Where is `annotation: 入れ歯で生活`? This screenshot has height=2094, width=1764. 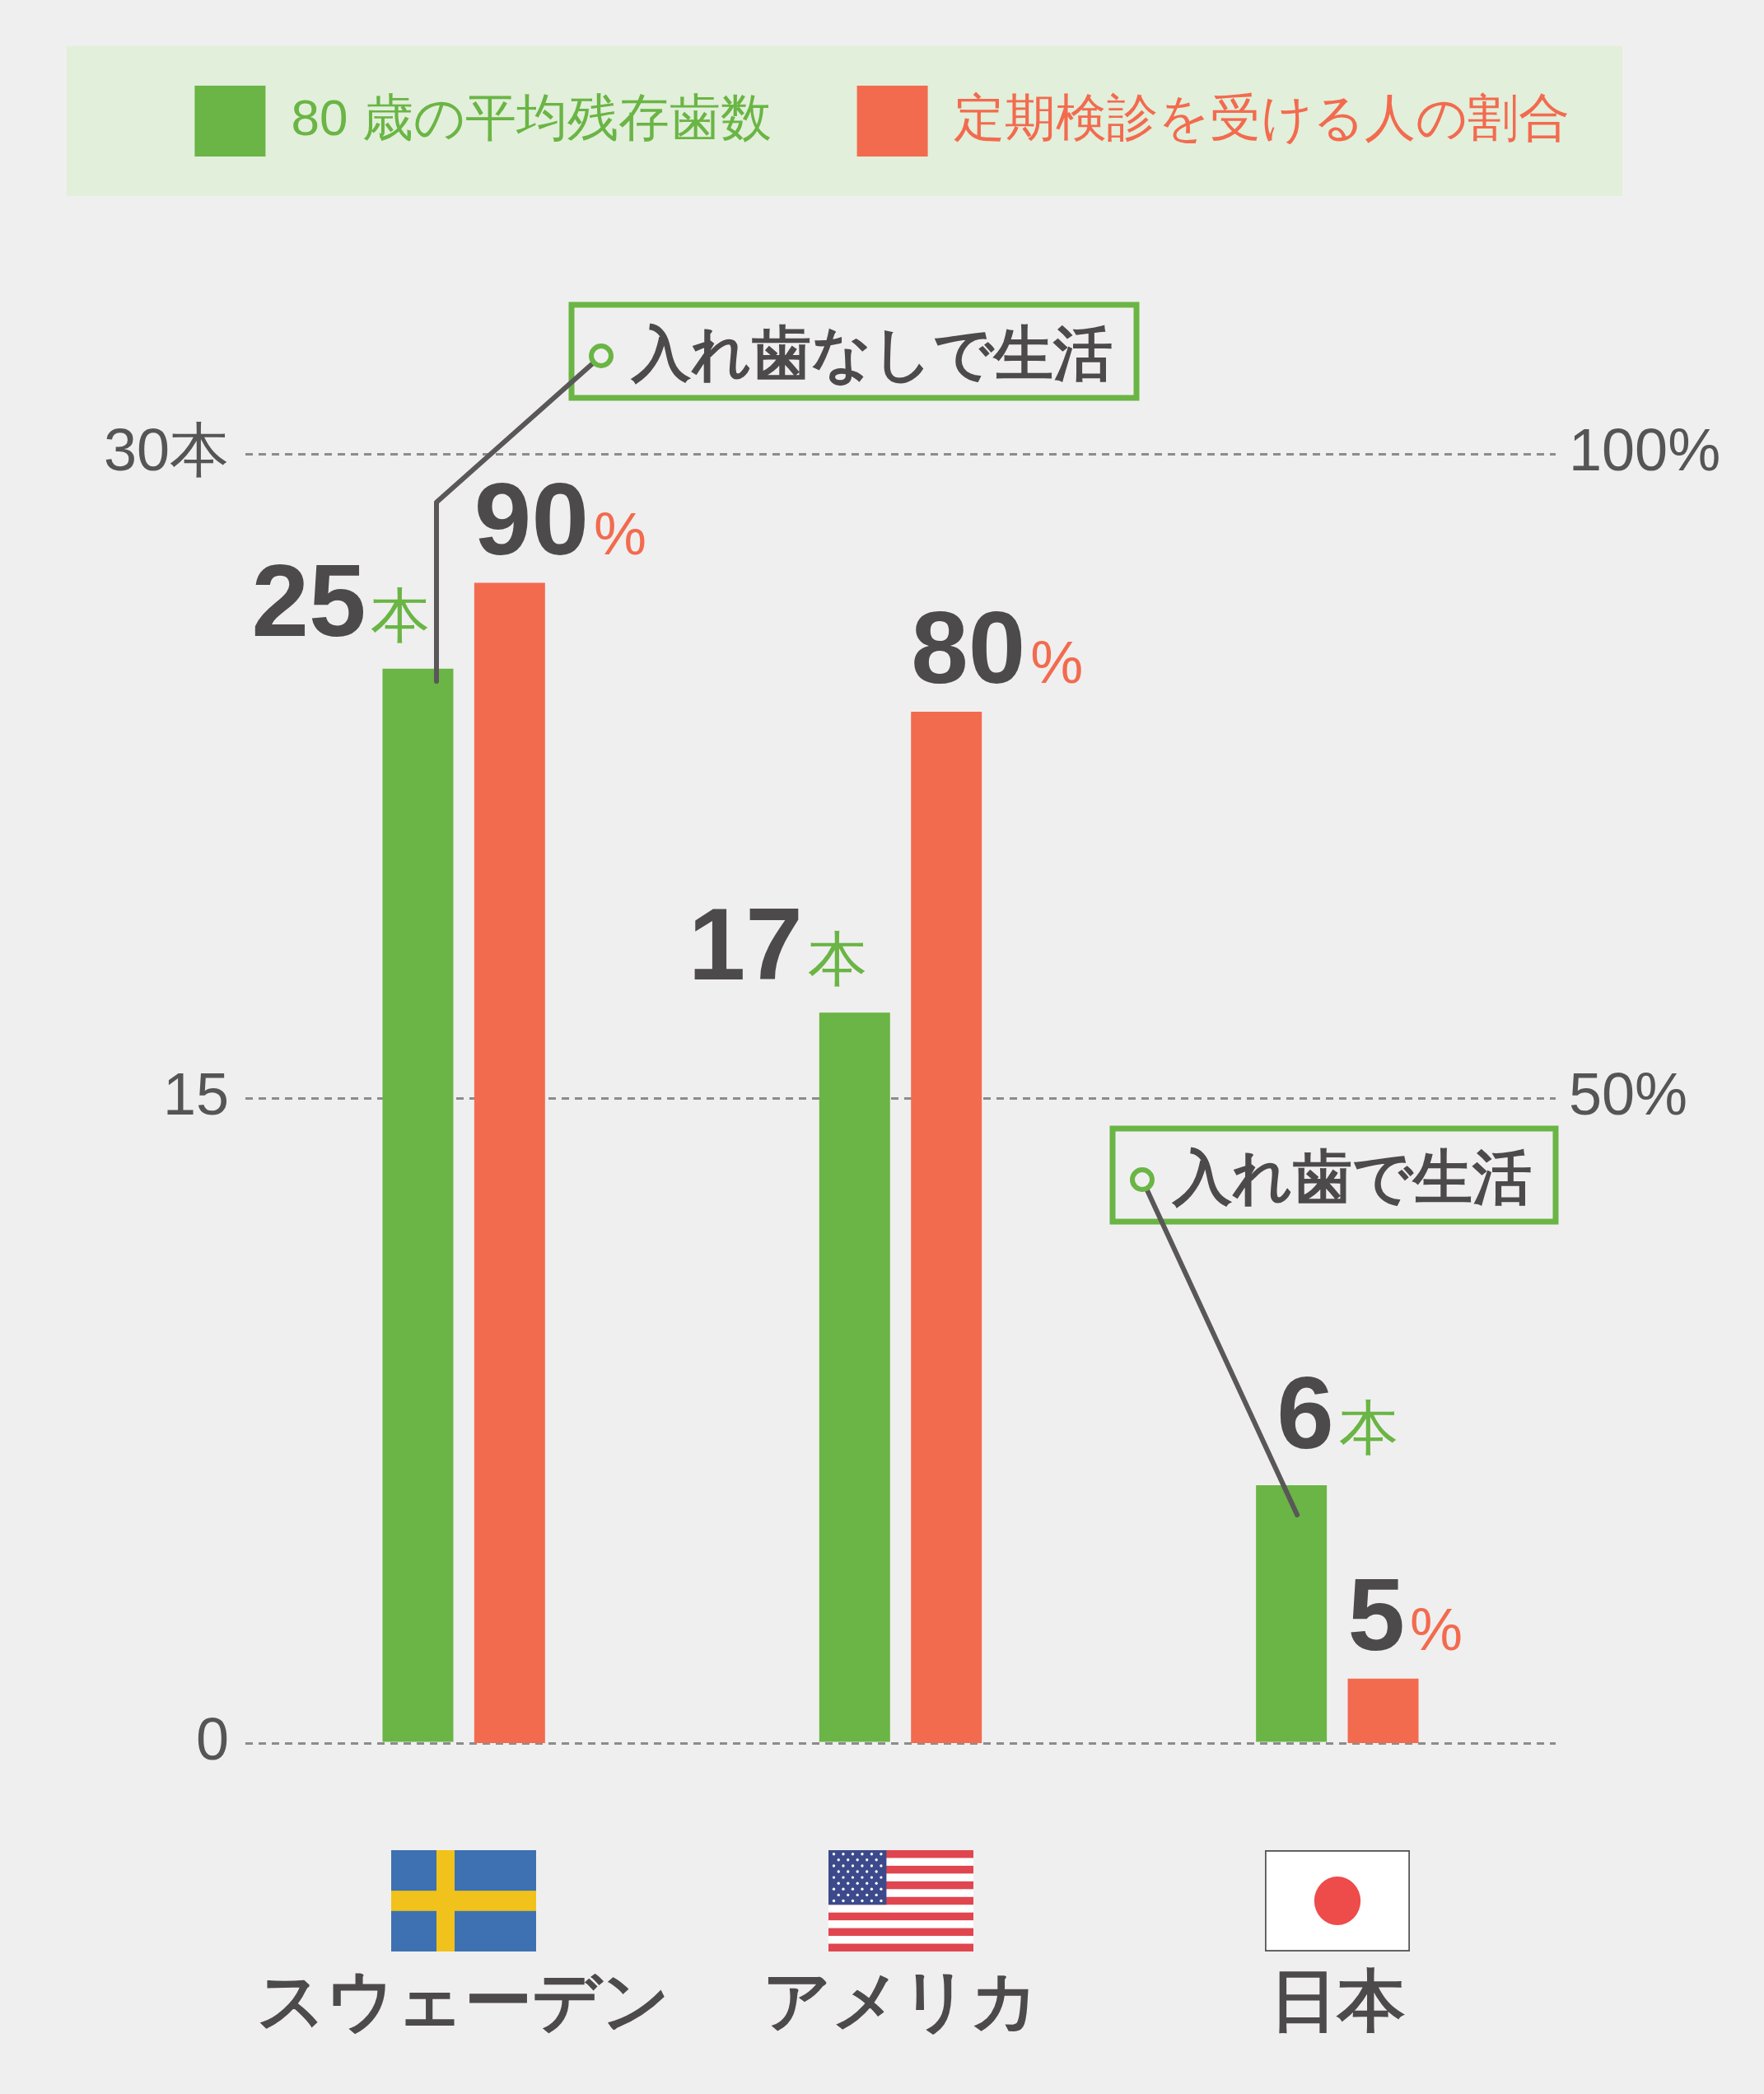
annotation: 入れ歯で生活 is located at coordinates (1351, 1176).